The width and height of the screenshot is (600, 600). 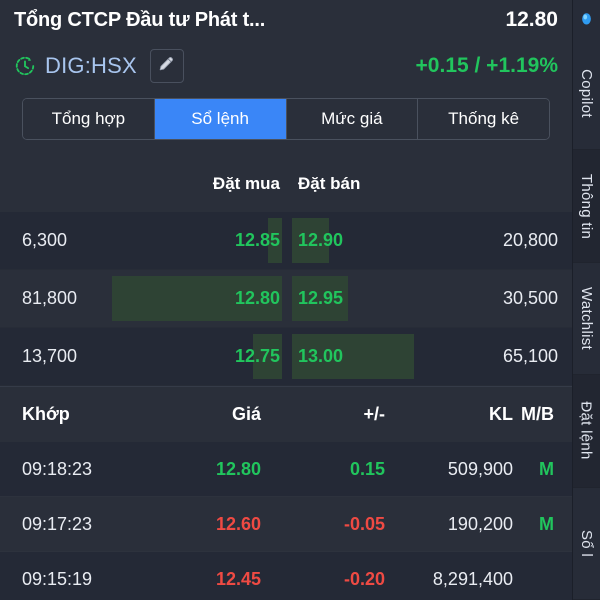 I want to click on tab-so-lenh: Sổ lệnh, so click(x=220, y=119).